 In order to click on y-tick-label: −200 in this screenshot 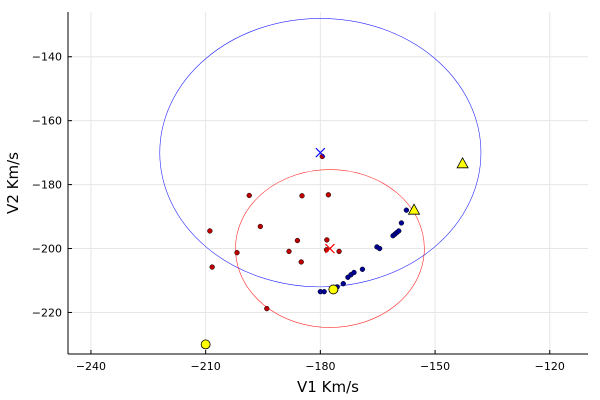, I will do `click(47, 249)`.